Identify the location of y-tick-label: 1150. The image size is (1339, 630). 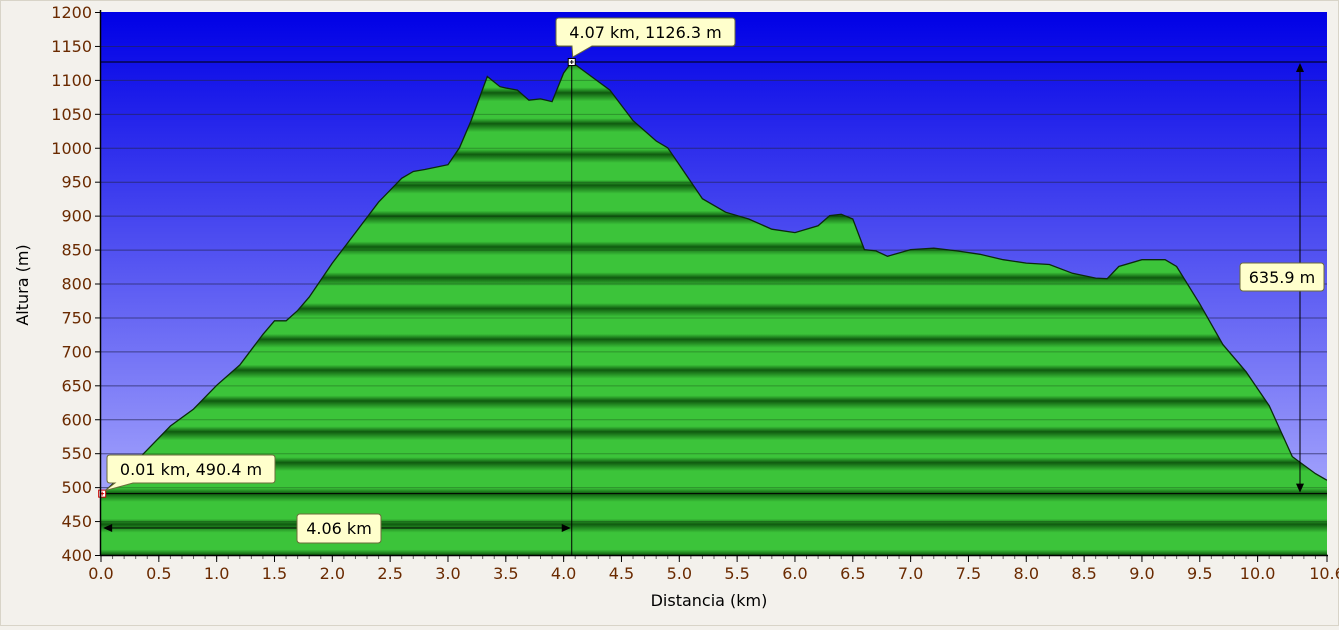
(71, 46).